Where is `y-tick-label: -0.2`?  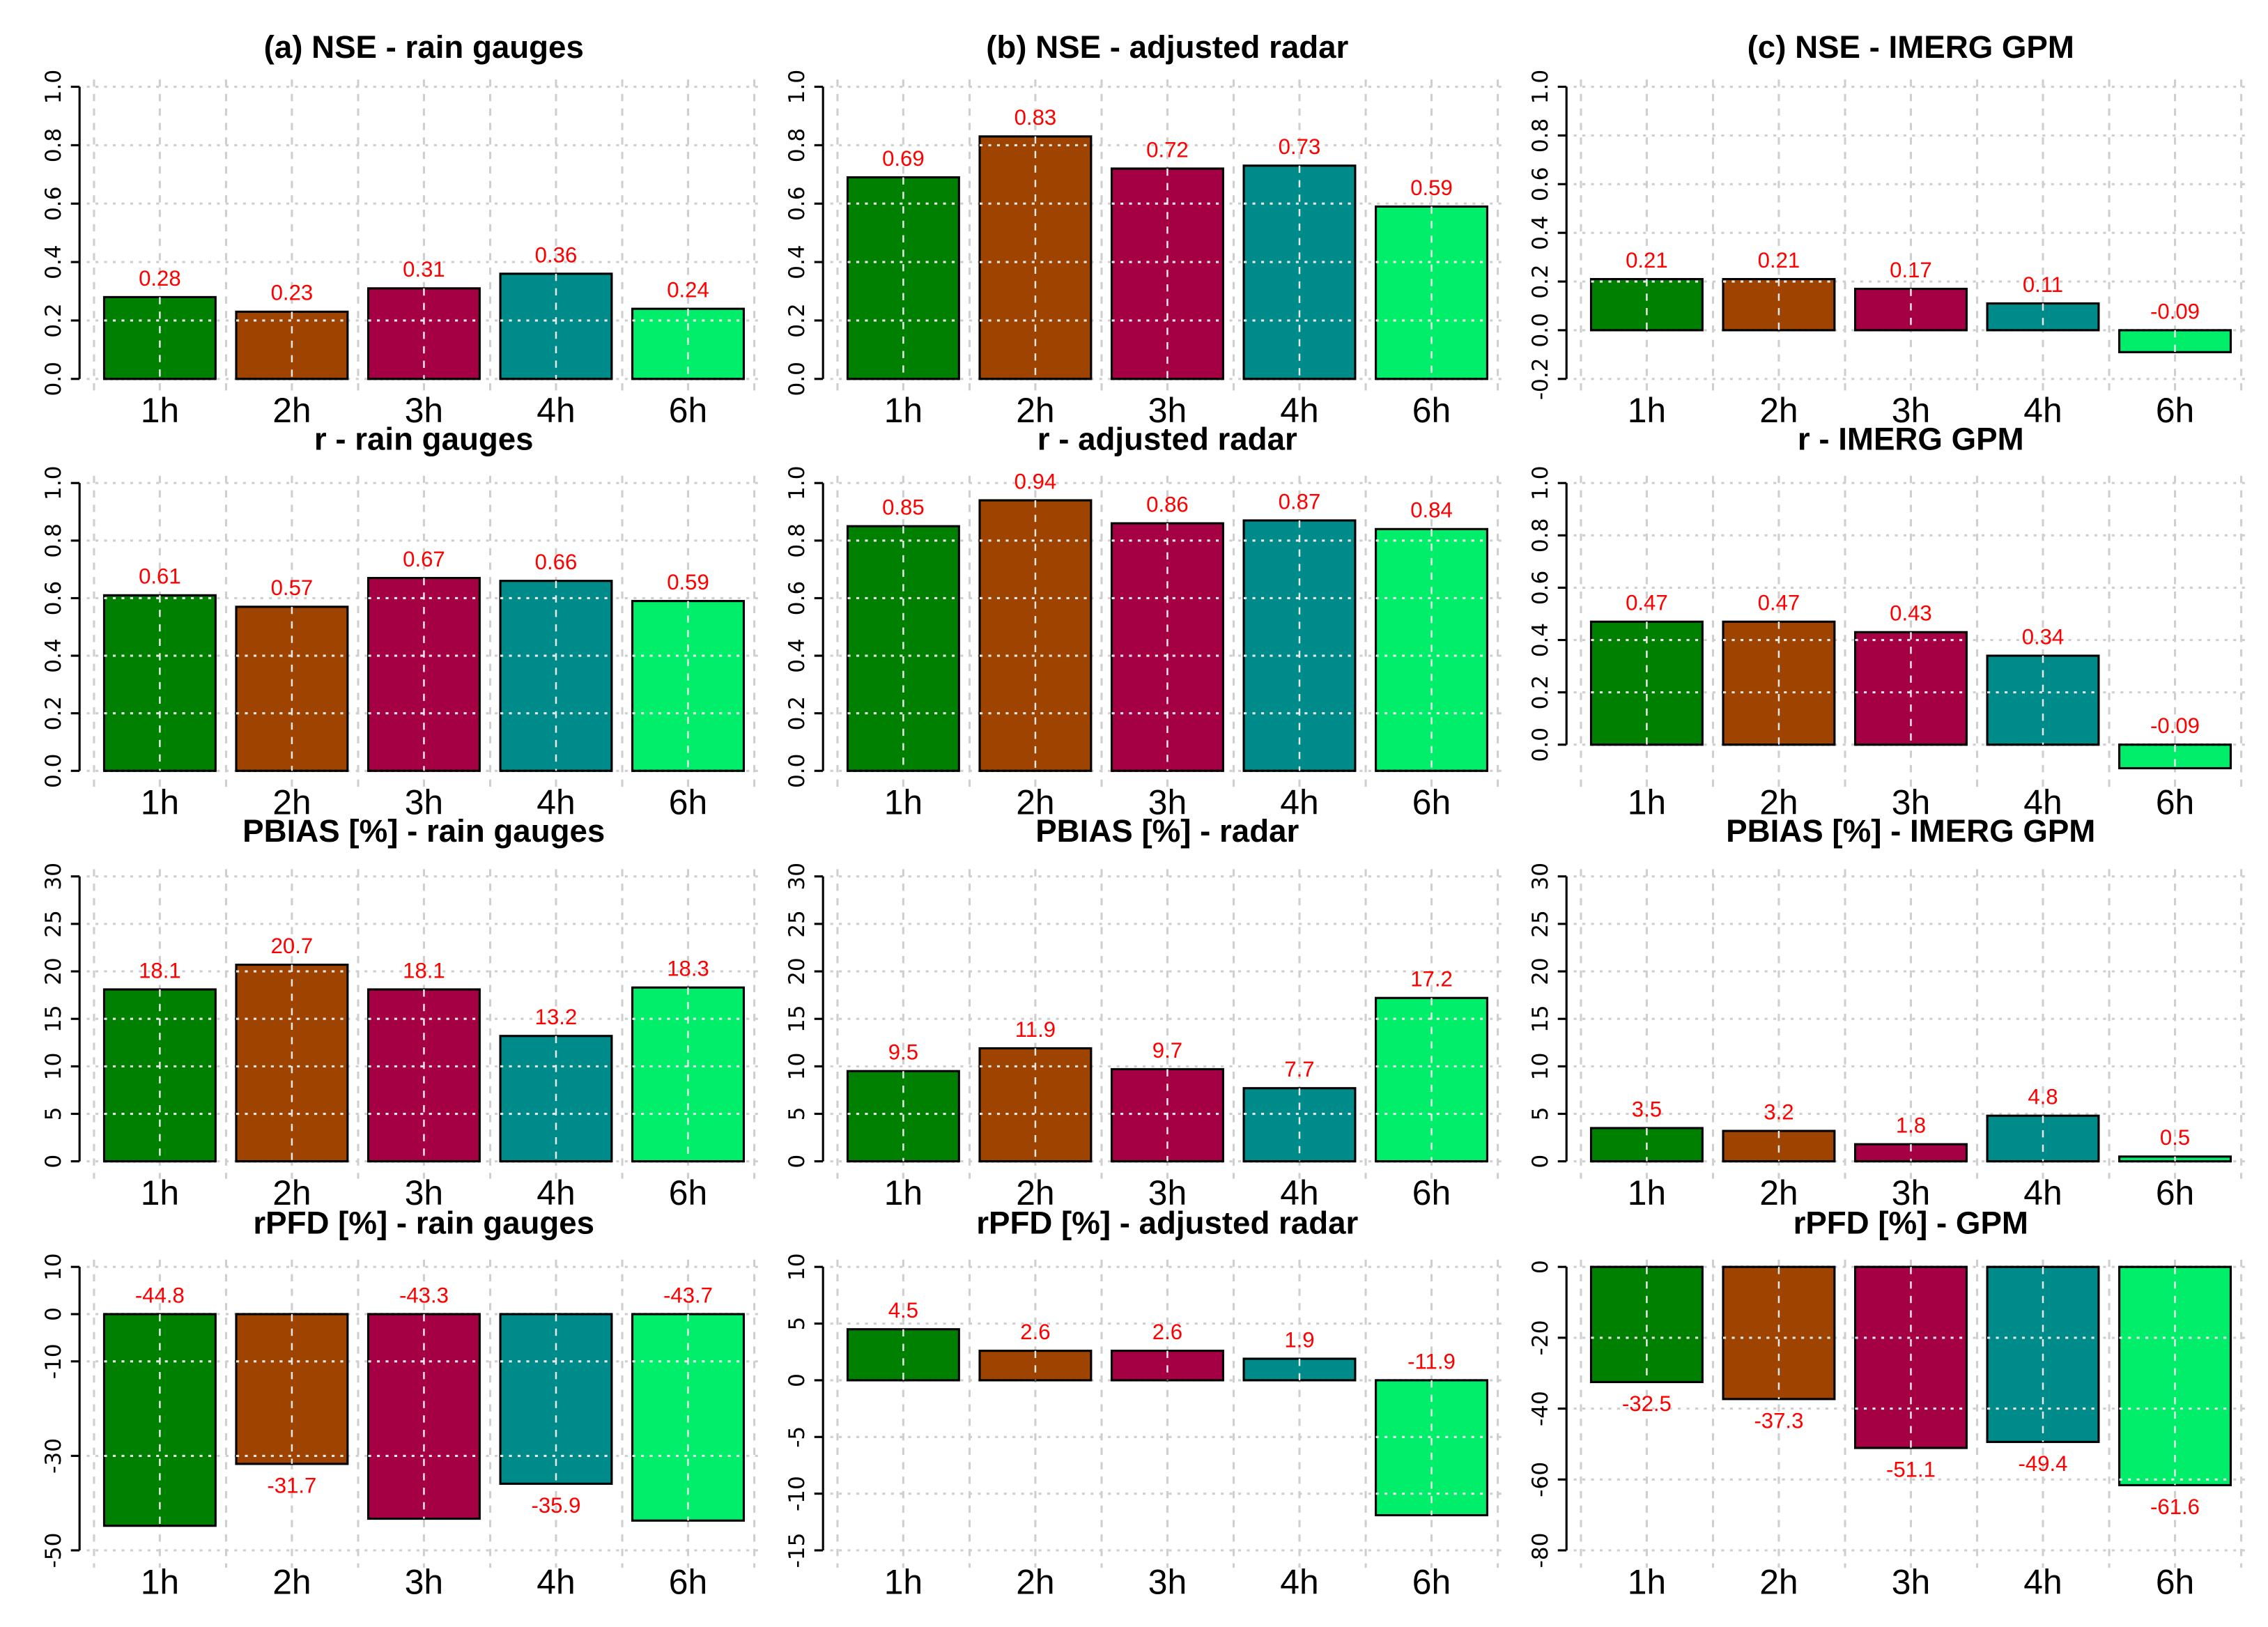 y-tick-label: -0.2 is located at coordinates (1540, 379).